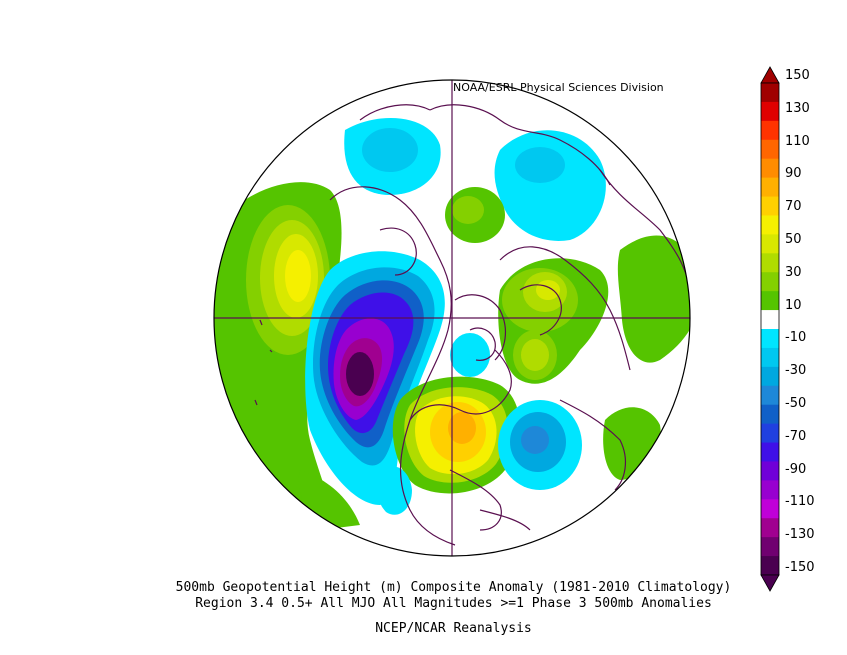  What do you see at coordinates (797, 141) in the screenshot?
I see `colorbar-tick-label: 110` at bounding box center [797, 141].